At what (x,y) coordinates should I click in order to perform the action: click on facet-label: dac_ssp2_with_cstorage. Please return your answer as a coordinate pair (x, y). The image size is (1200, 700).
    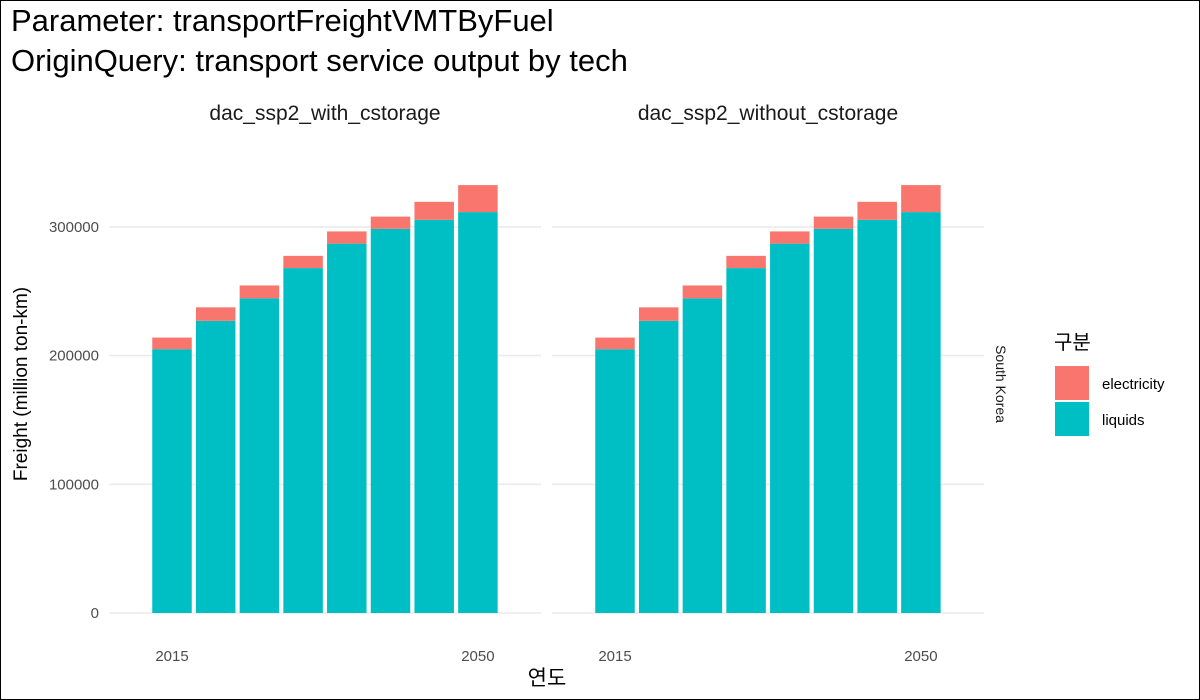
    Looking at the image, I should click on (324, 113).